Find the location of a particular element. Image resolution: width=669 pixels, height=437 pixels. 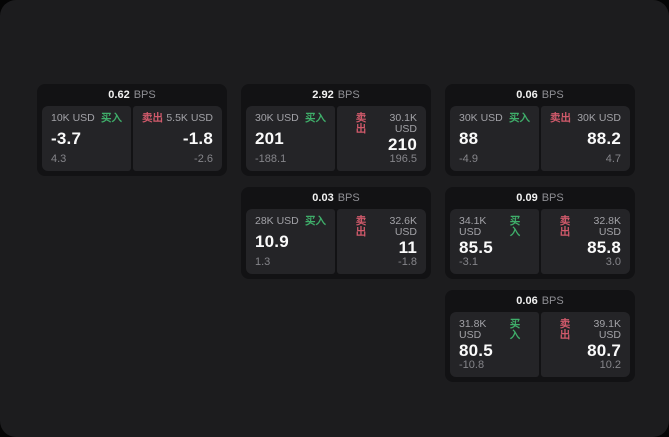

spread-value: 0.03 is located at coordinates (323, 198).